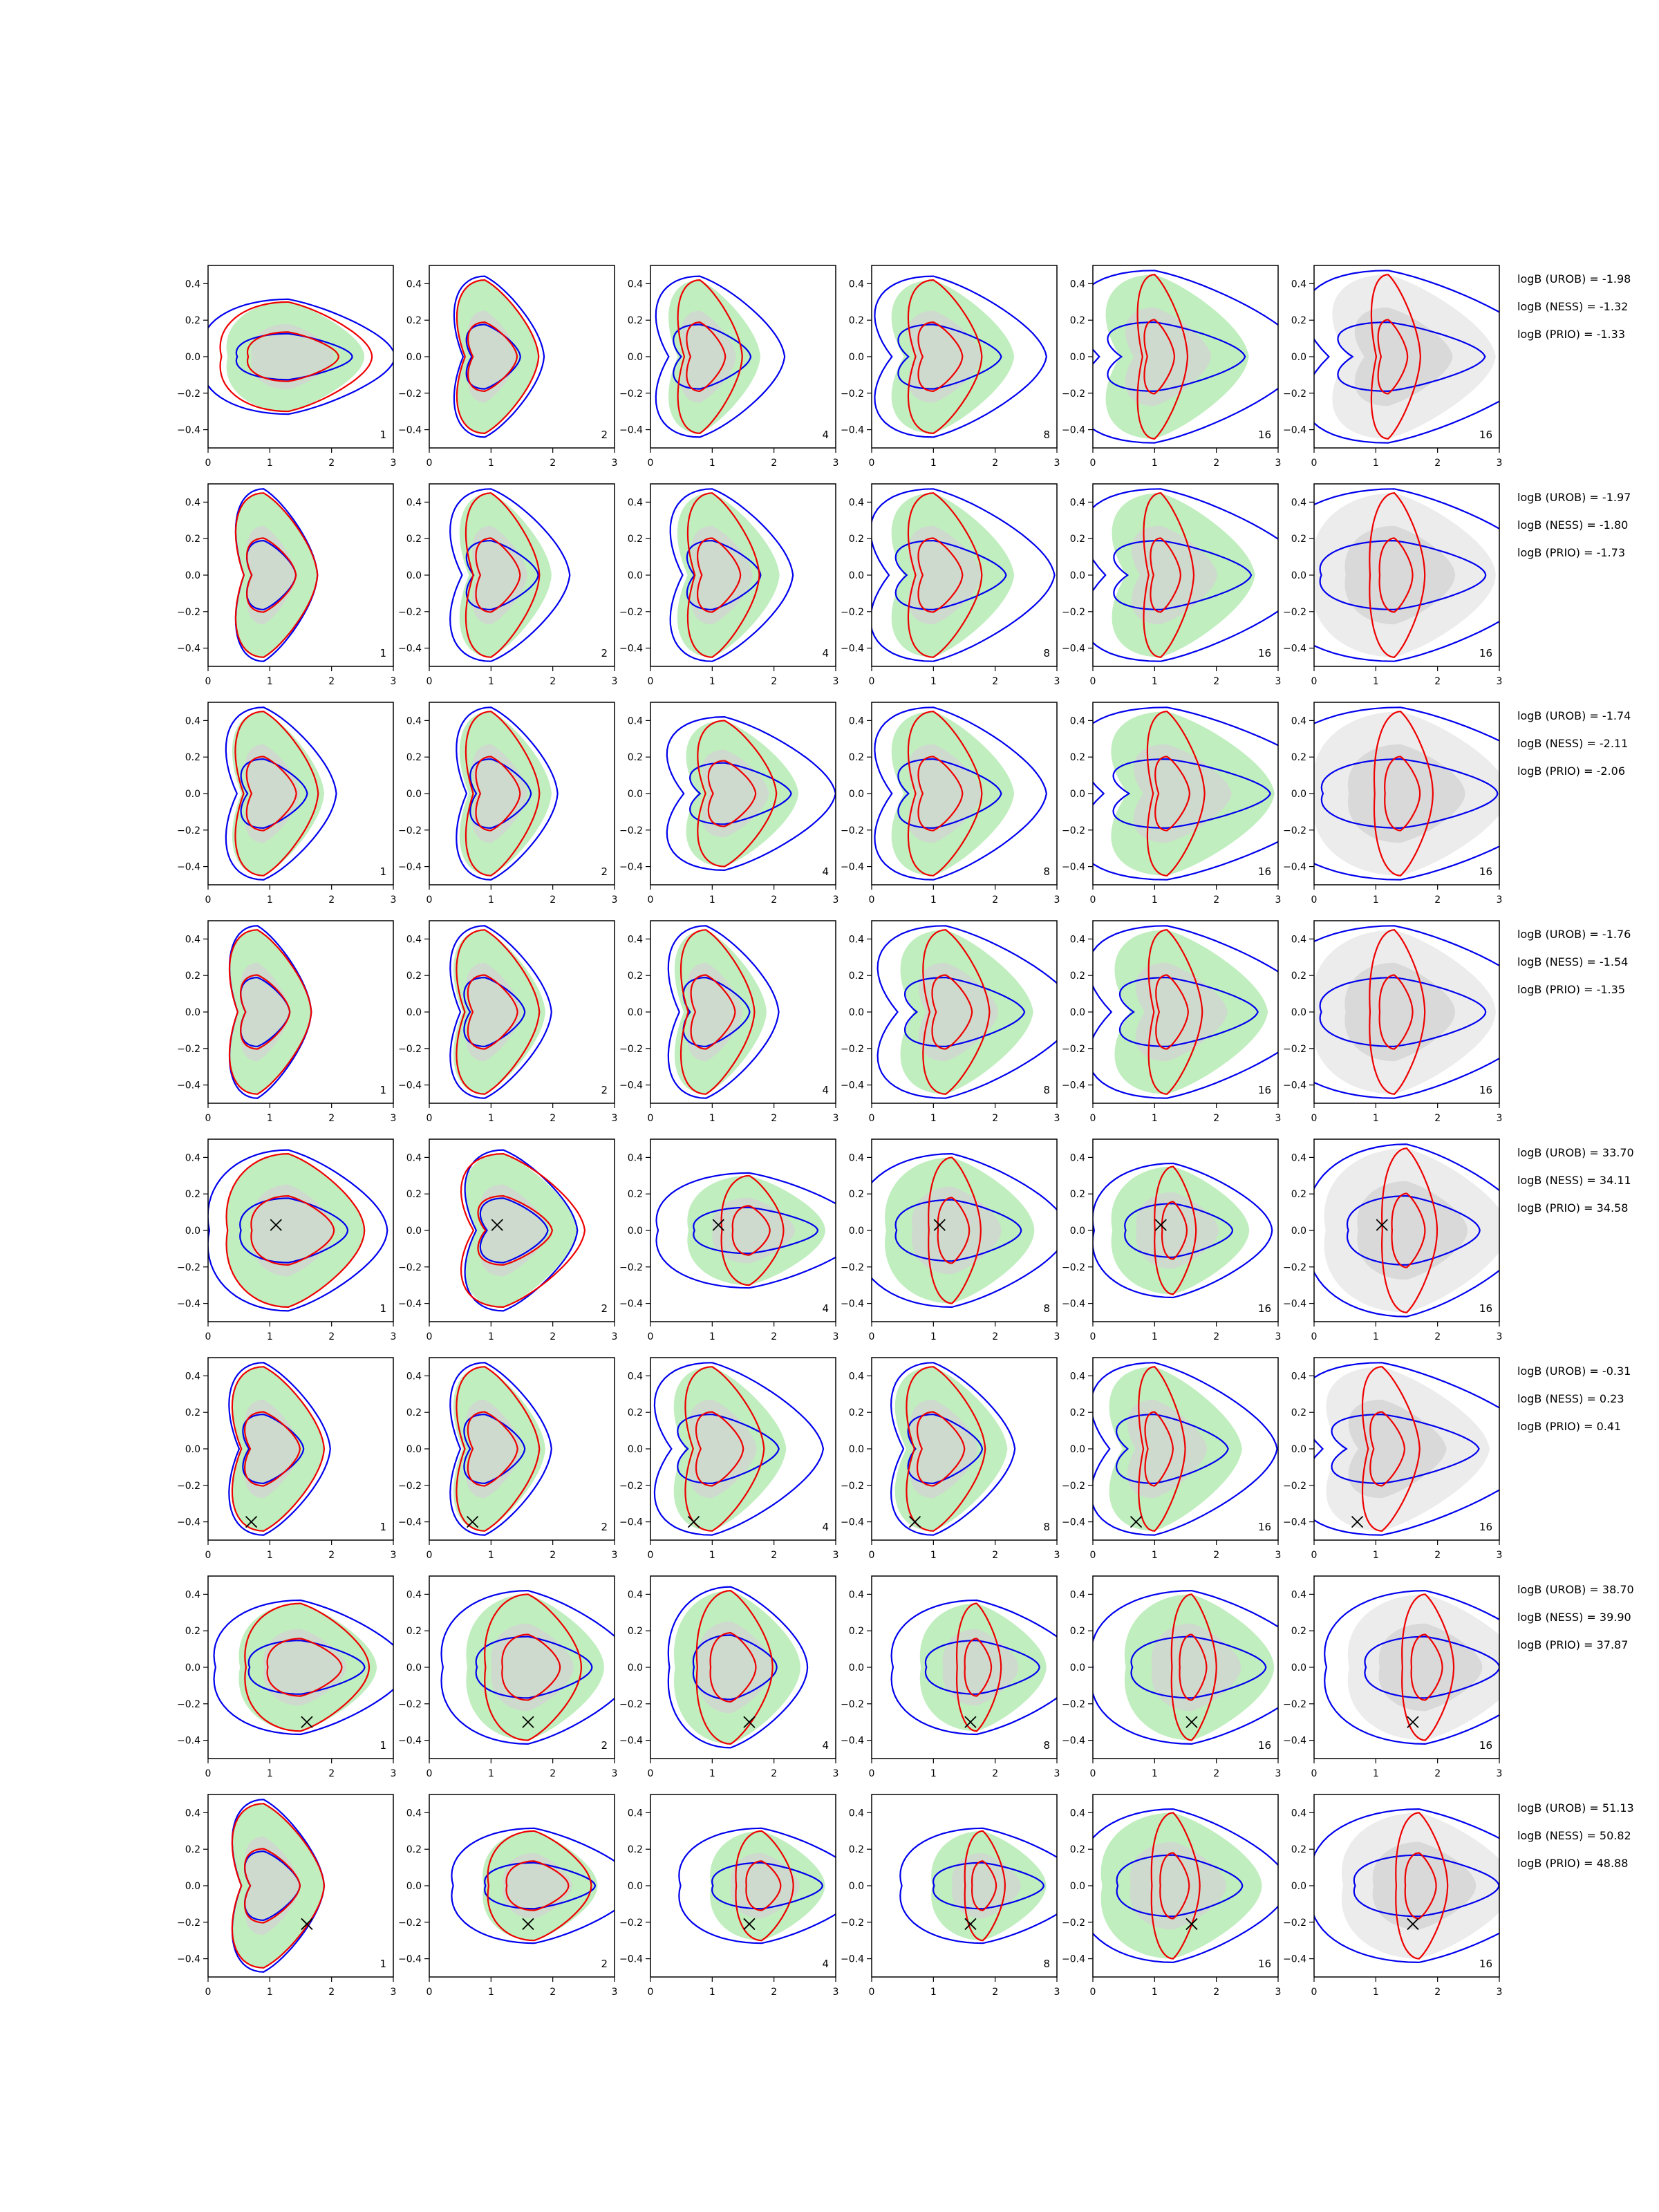  Describe the element at coordinates (1574, 279) in the screenshot. I see `logb-annotation: logB (UROB) = -1.98` at that location.